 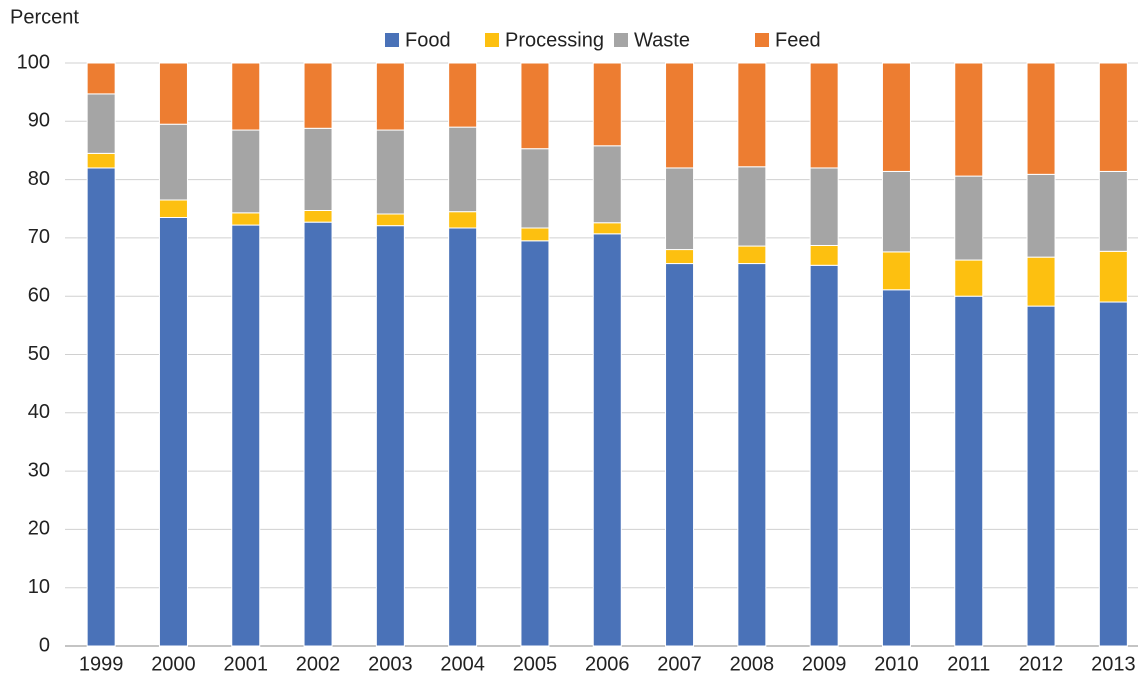 What do you see at coordinates (39, 587) in the screenshot?
I see `y-tick-label: 10` at bounding box center [39, 587].